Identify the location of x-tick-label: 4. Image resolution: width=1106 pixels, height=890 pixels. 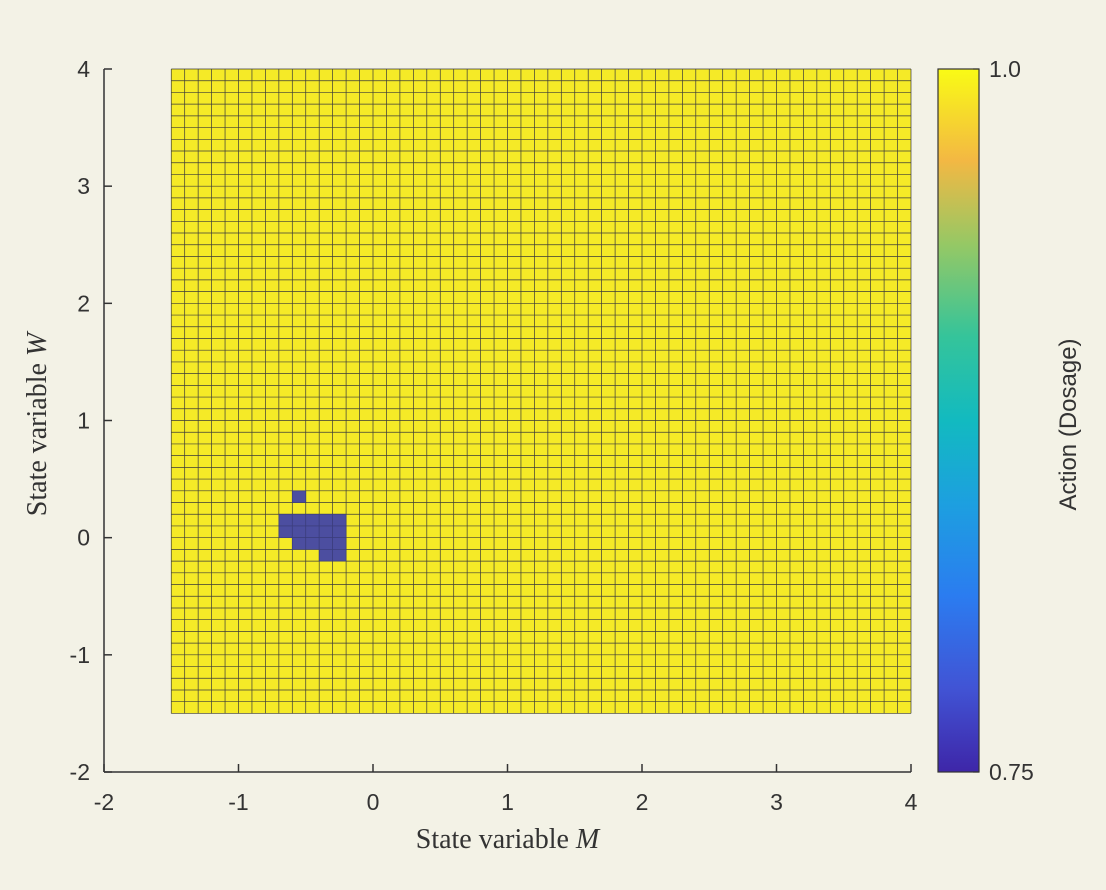
(911, 802).